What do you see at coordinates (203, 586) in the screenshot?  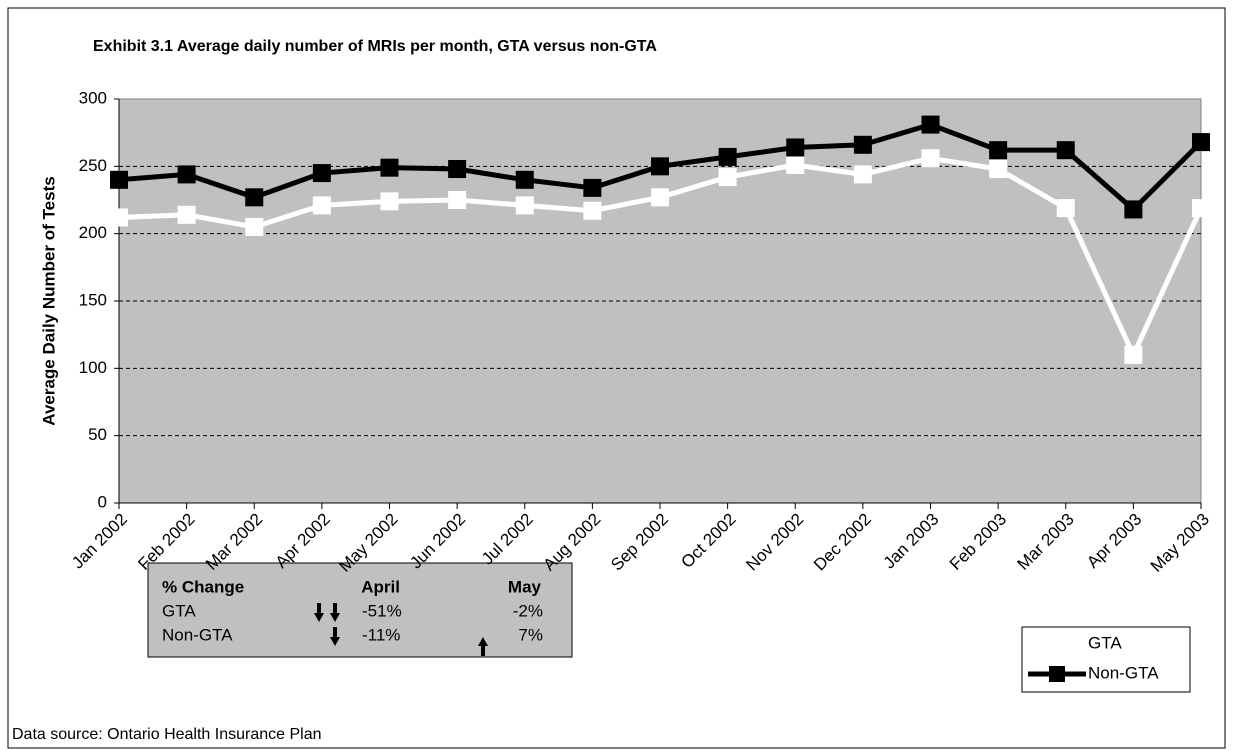 I see `table-header: % Change` at bounding box center [203, 586].